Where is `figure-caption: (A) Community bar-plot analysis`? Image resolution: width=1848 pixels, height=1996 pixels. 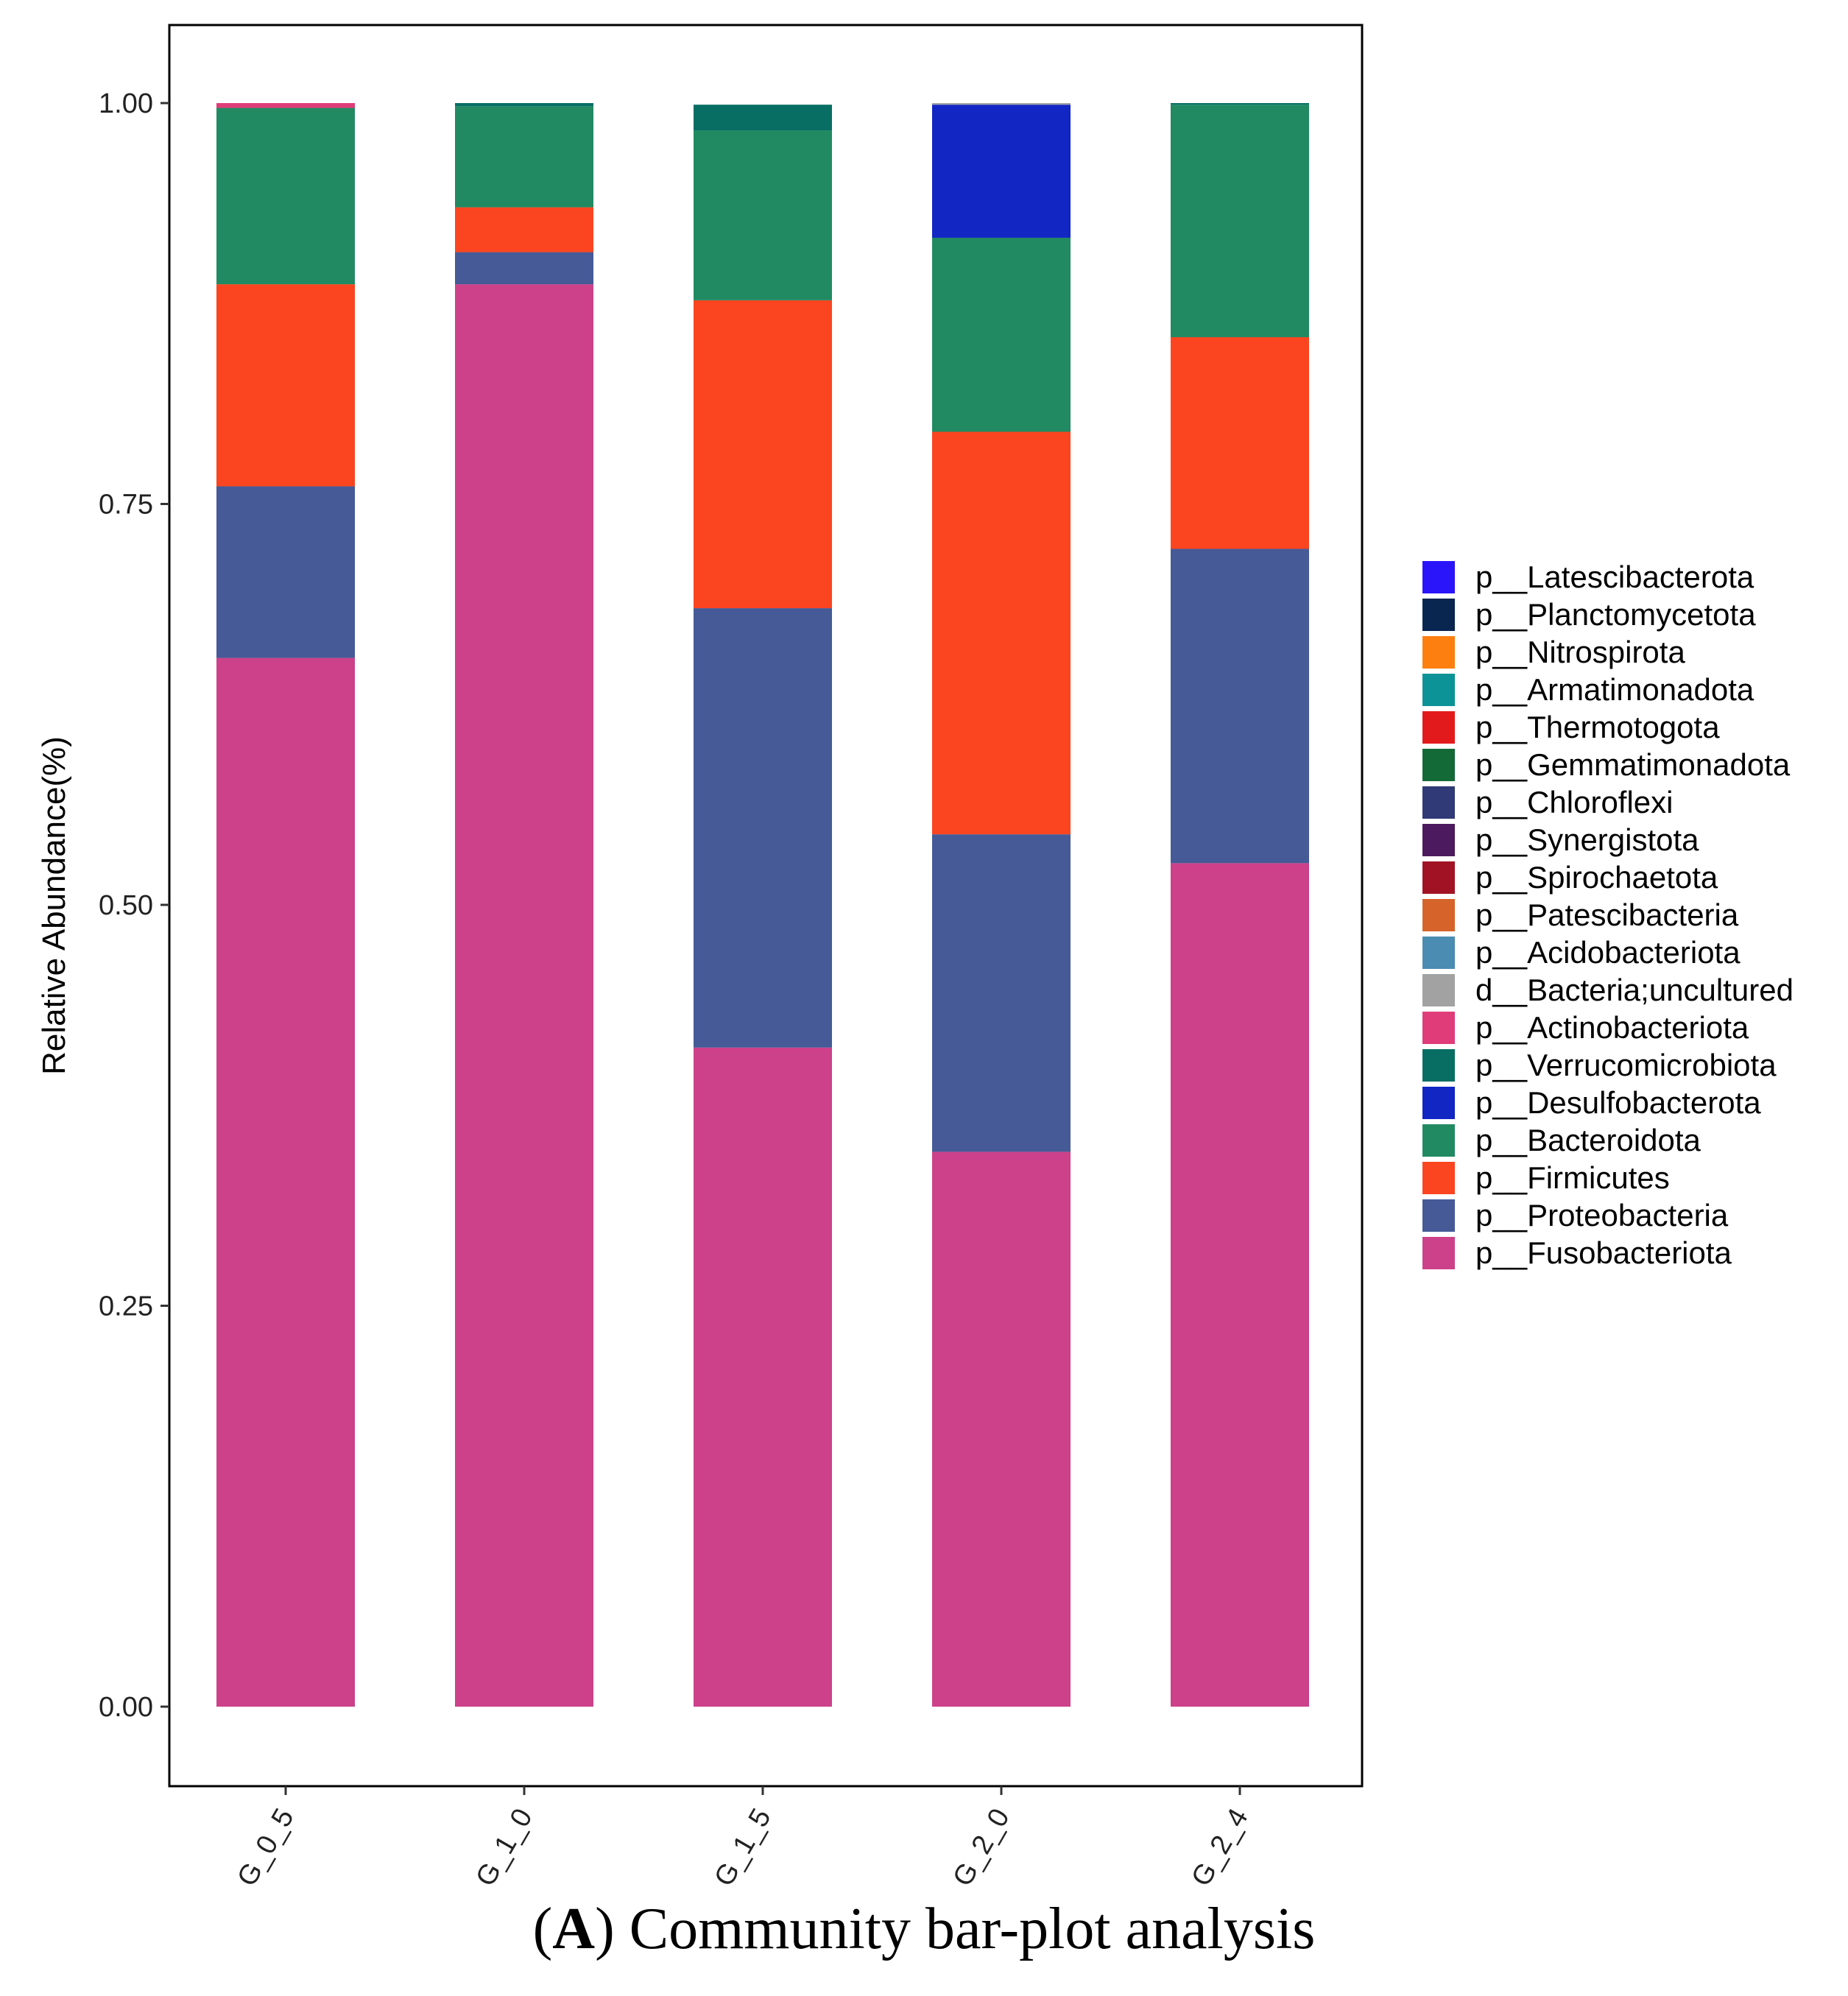 figure-caption: (A) Community bar-plot analysis is located at coordinates (924, 1929).